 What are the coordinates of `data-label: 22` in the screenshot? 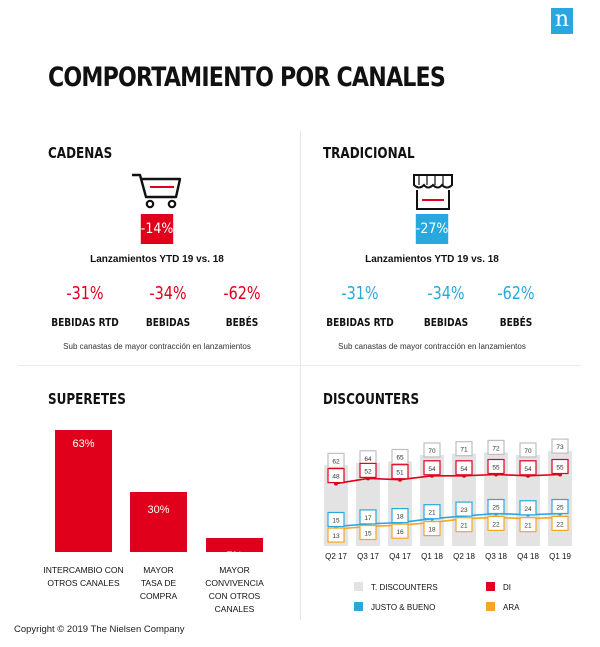 It's located at (560, 524).